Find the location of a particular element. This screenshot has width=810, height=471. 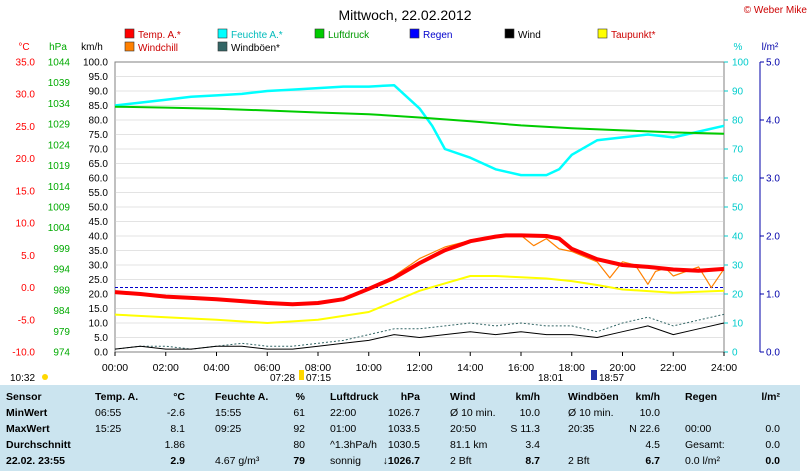

table-cell: 61 is located at coordinates (299, 413).